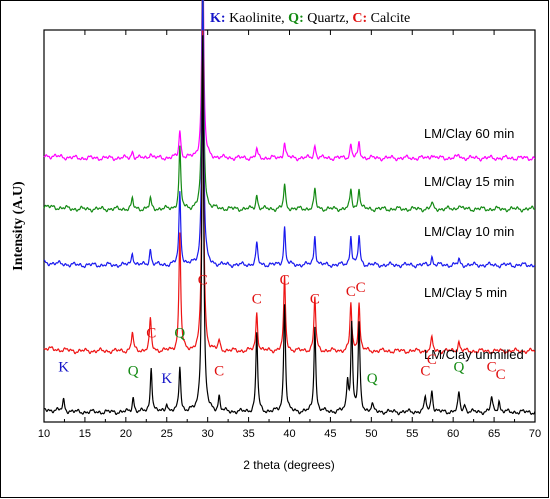  What do you see at coordinates (289, 434) in the screenshot?
I see `x-tick-label: 40` at bounding box center [289, 434].